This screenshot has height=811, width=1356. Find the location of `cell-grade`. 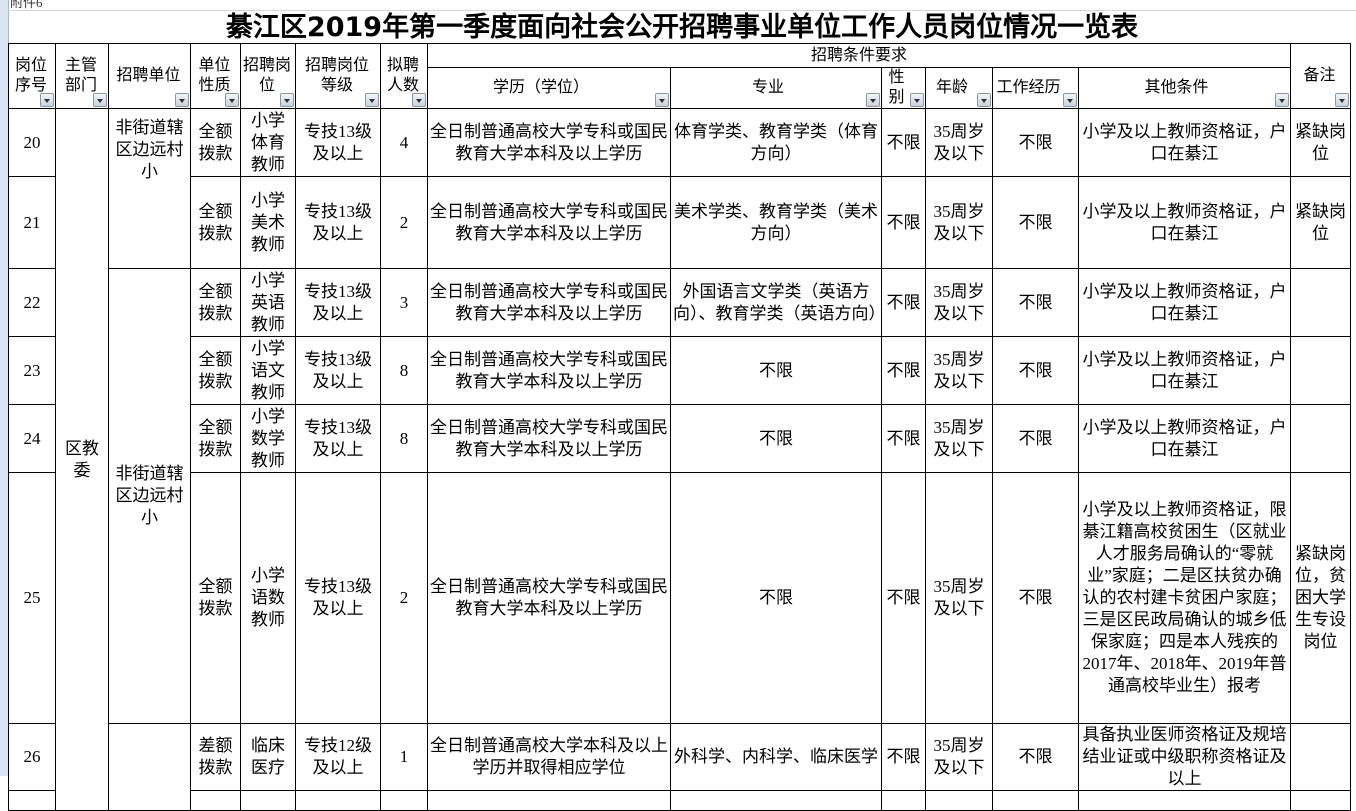

cell-grade is located at coordinates (338, 800).